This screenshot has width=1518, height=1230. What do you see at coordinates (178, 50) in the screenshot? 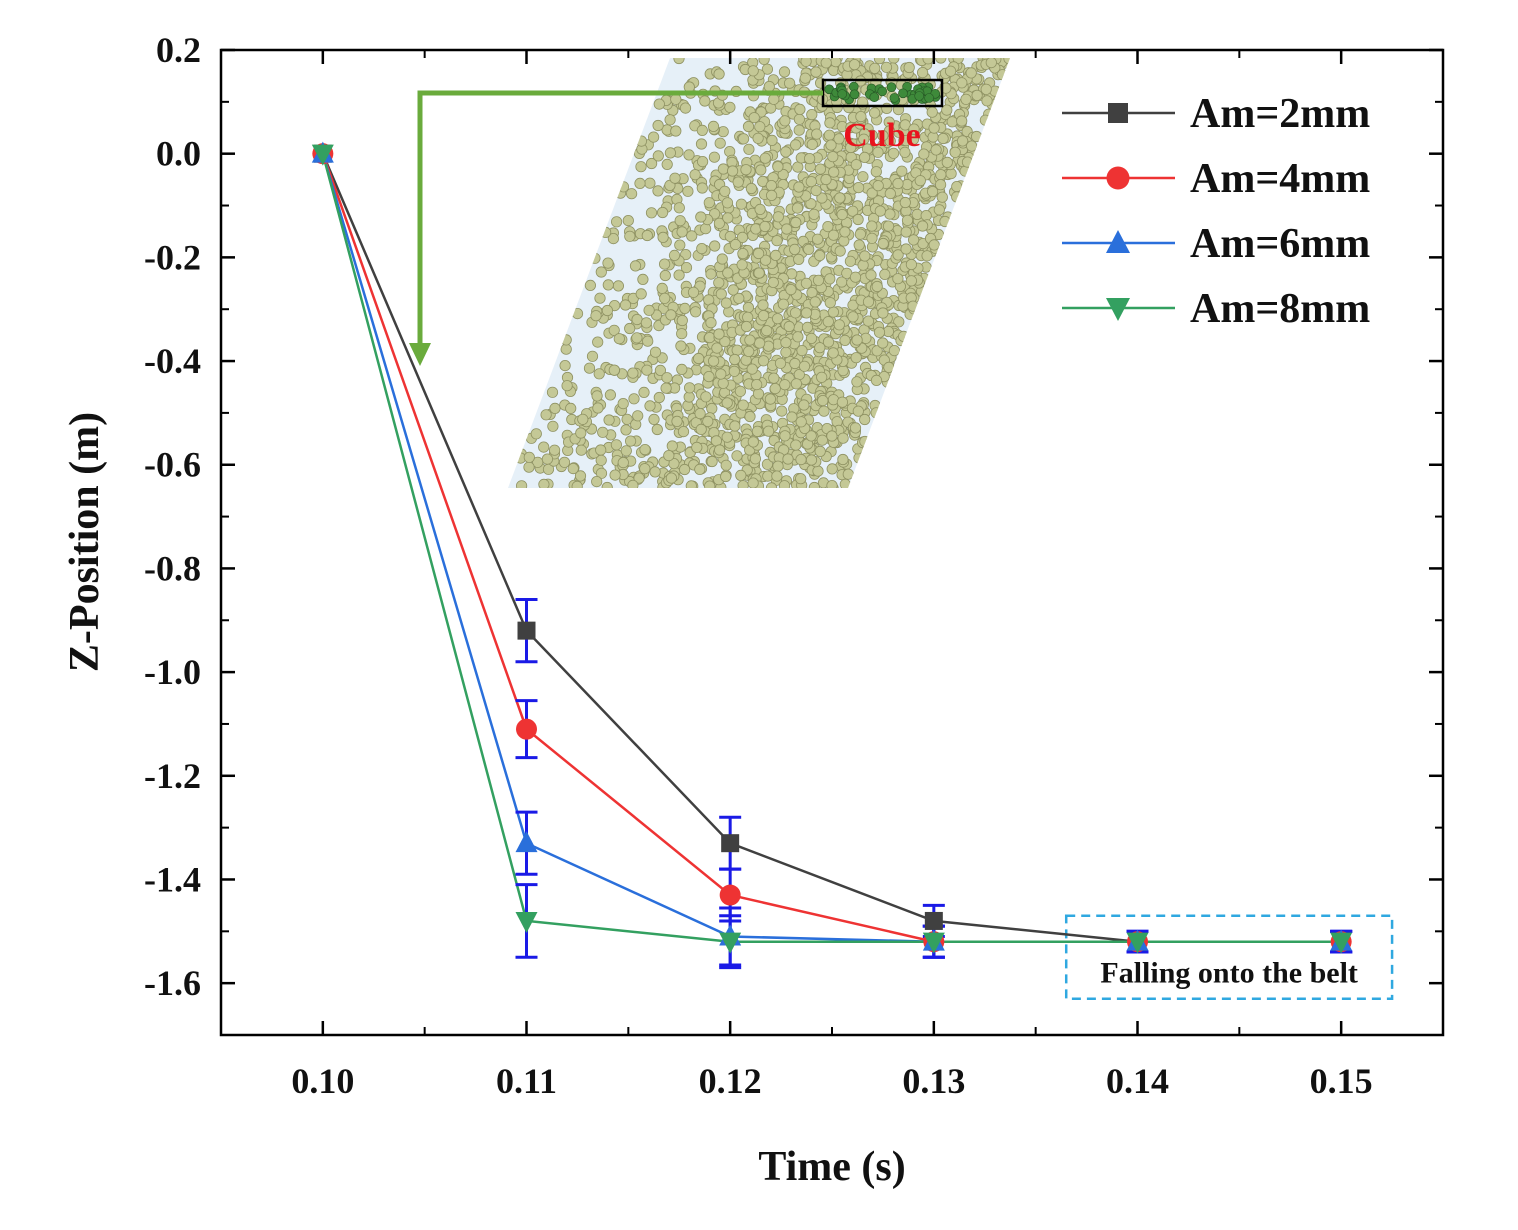
I see `y-tick-label: 0.2` at bounding box center [178, 50].